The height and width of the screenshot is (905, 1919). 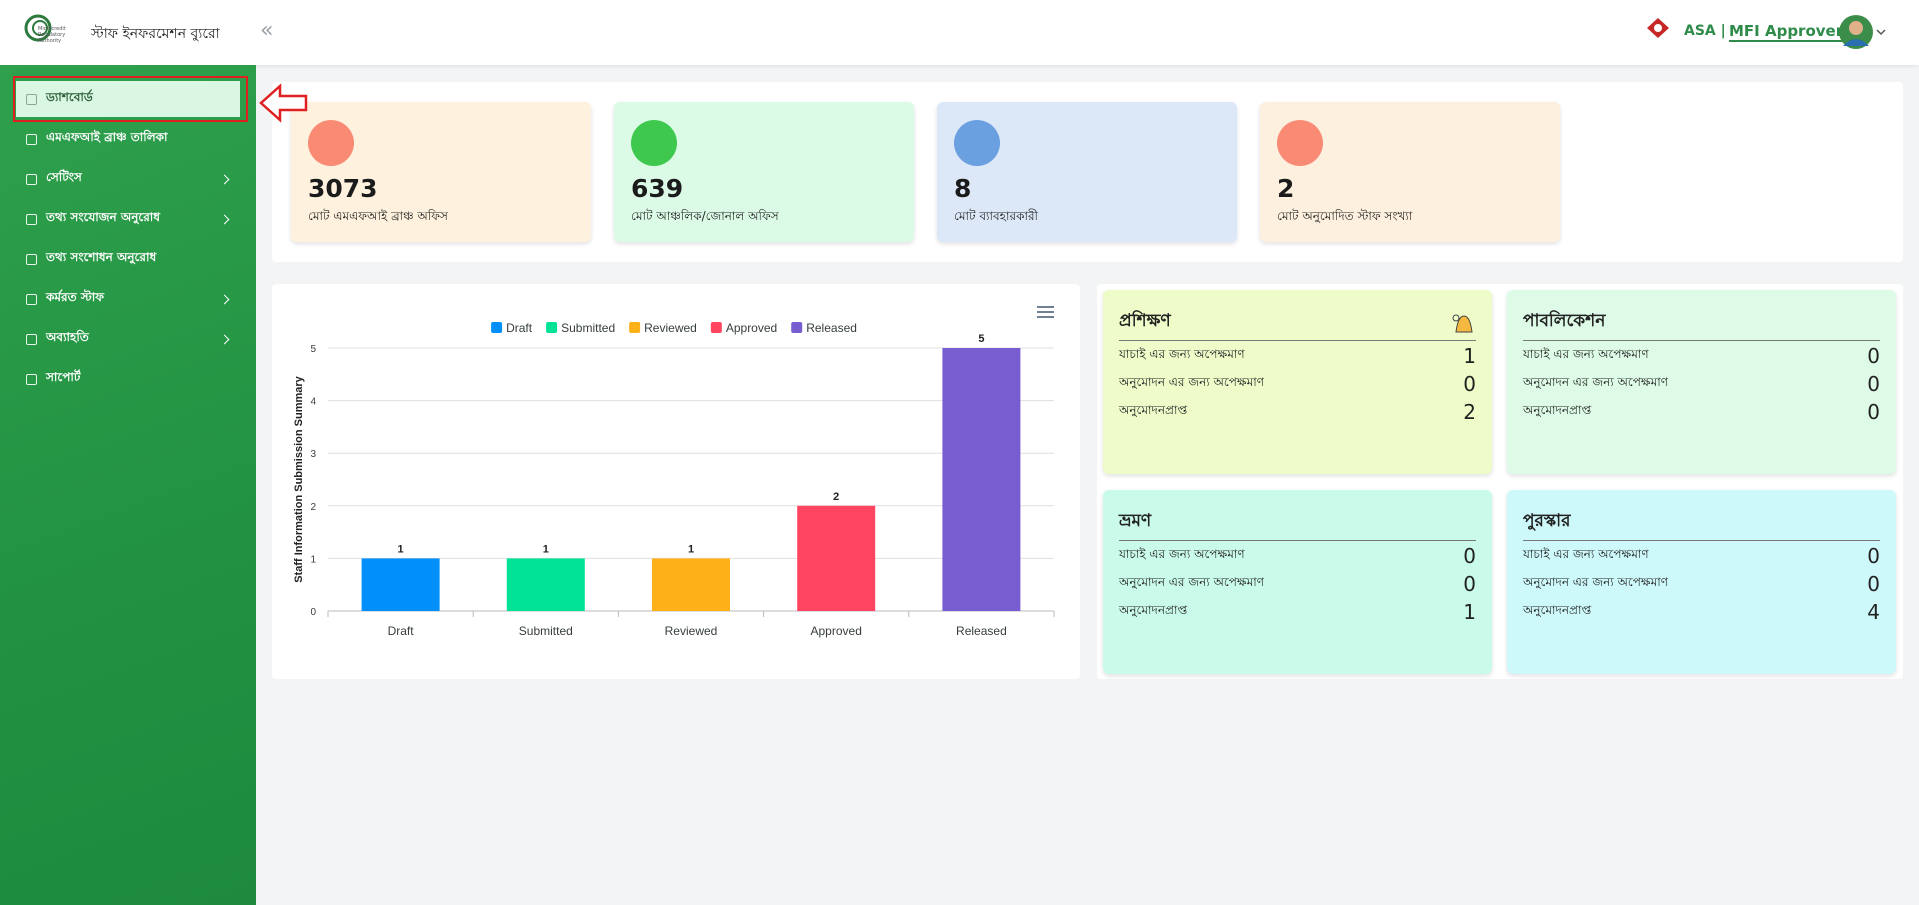 I want to click on y-tick-label: 1, so click(x=313, y=559).